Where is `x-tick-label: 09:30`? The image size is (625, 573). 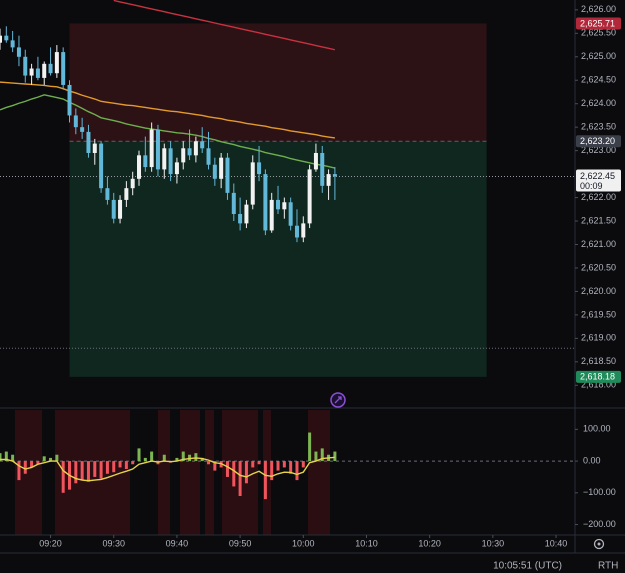
x-tick-label: 09:30 is located at coordinates (113, 543).